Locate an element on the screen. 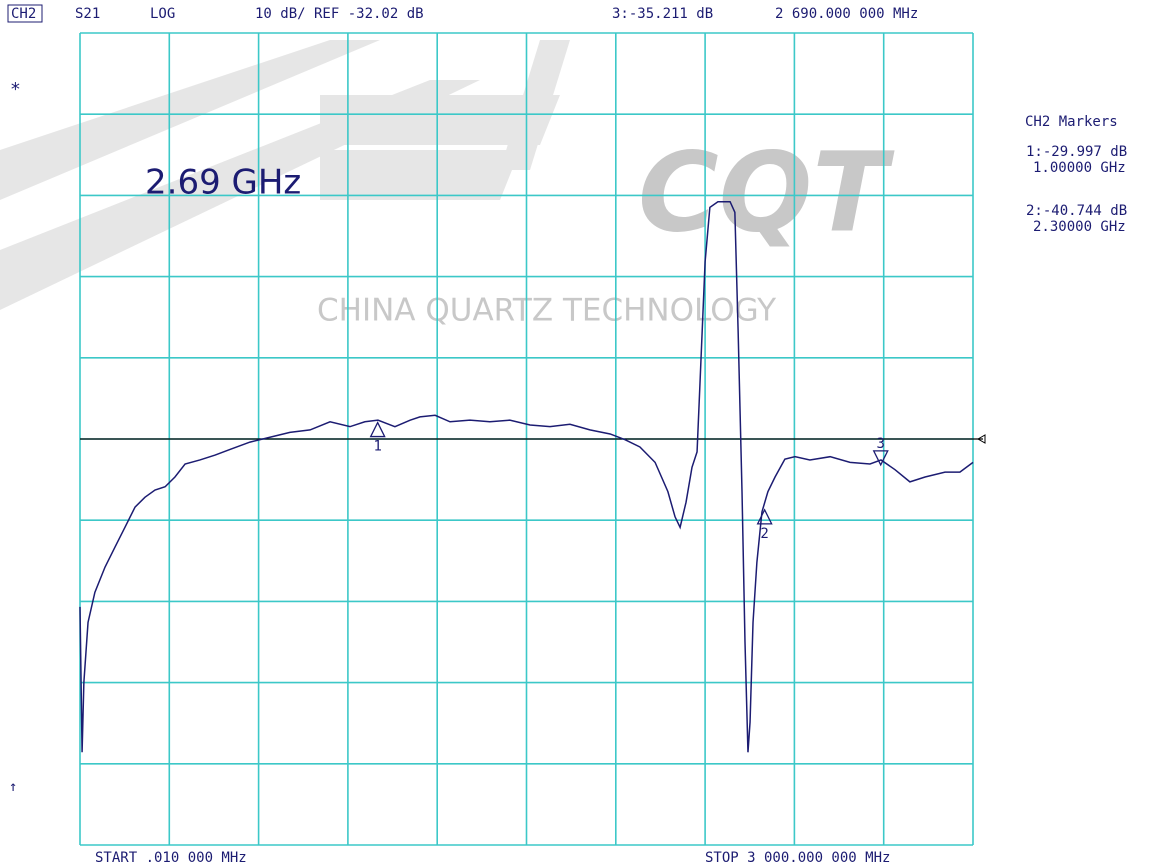 This screenshot has width=1162, height=868. channel-label: CH2 is located at coordinates (23, 14).